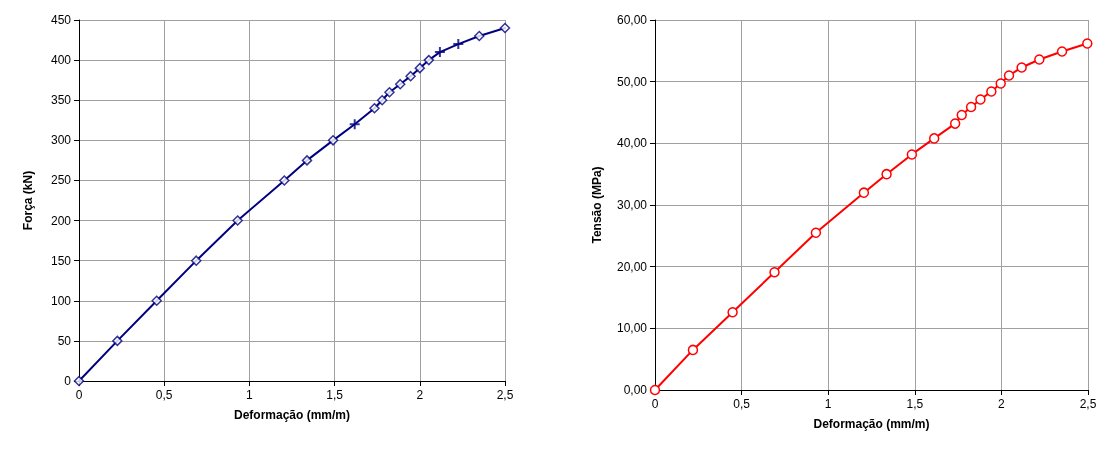 This screenshot has width=1115, height=459. I want to click on y-tick-label: 0,00, so click(635, 390).